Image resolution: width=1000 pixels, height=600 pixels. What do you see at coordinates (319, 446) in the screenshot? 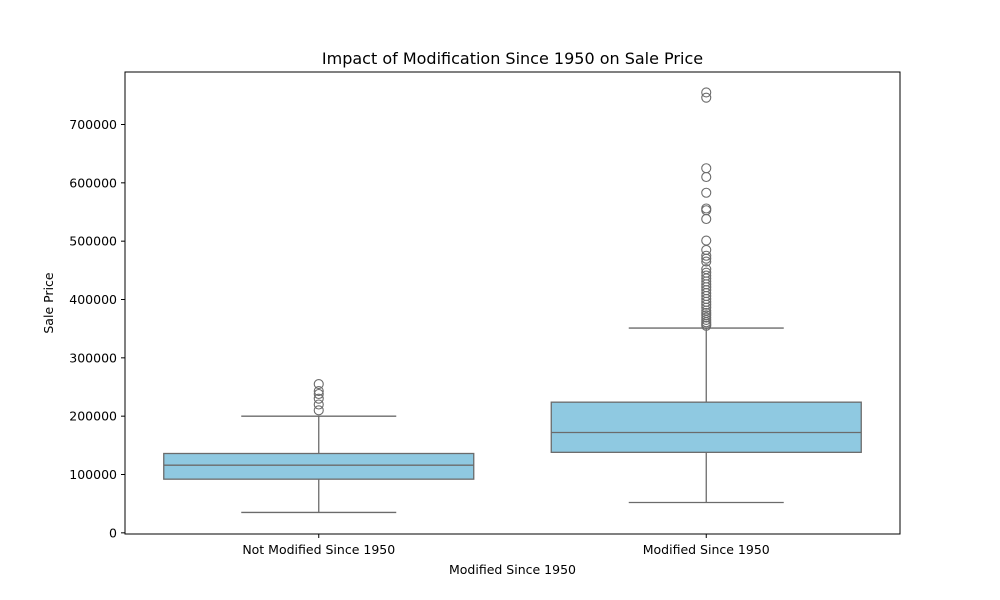
I see `box-group` at bounding box center [319, 446].